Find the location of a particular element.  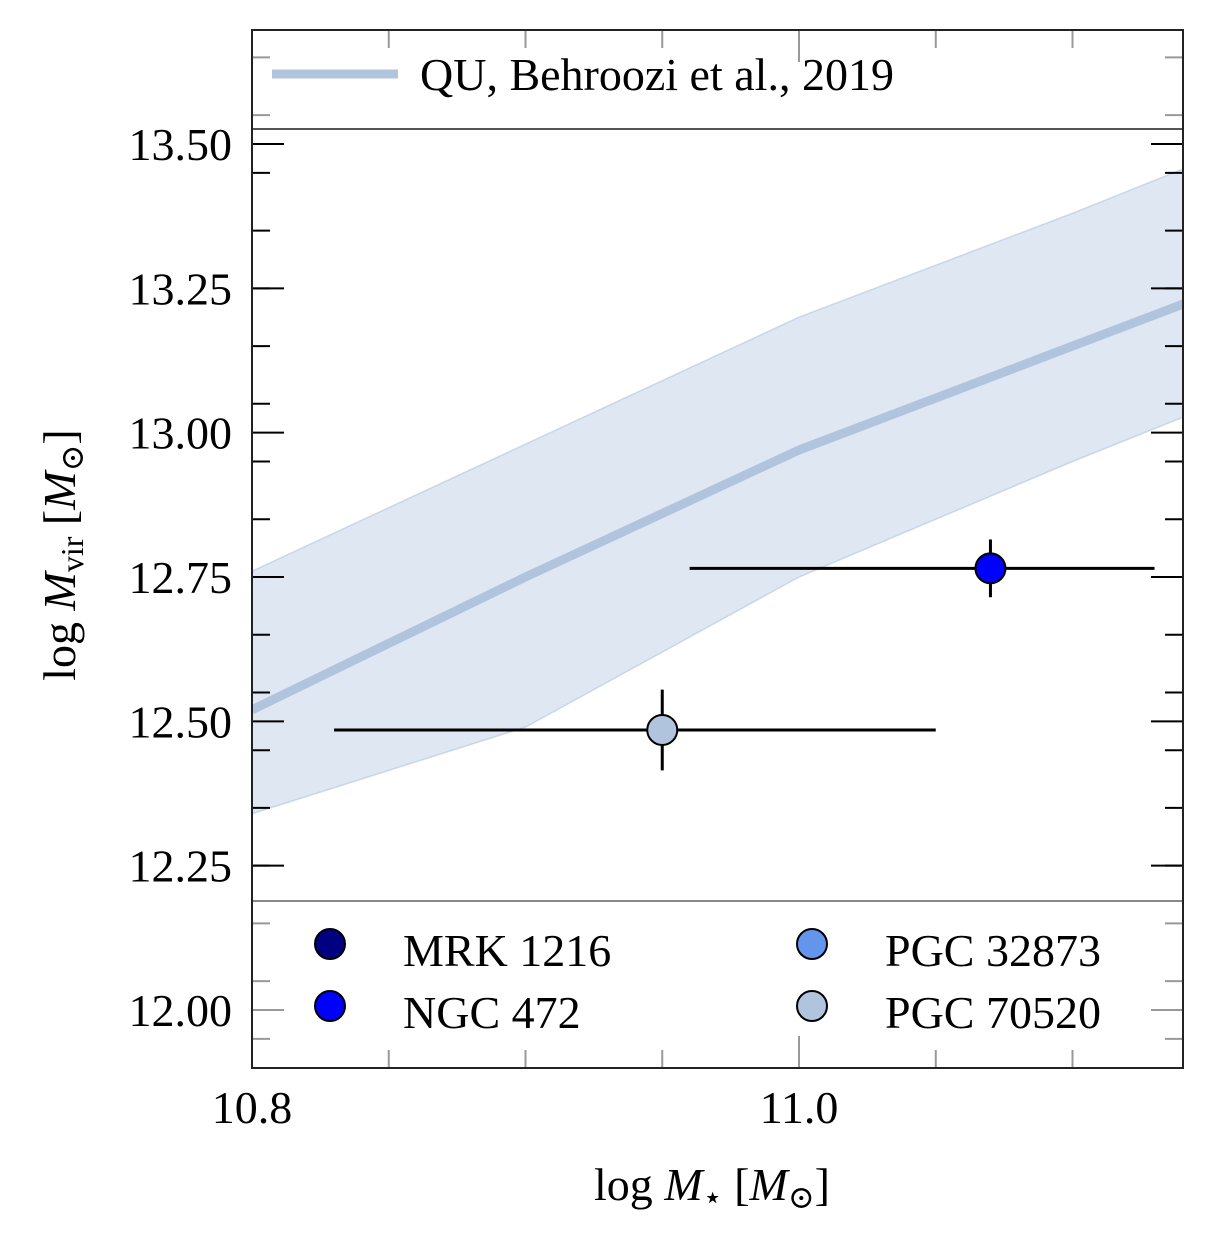

y-tick-label: 13.50 is located at coordinates (181, 144).